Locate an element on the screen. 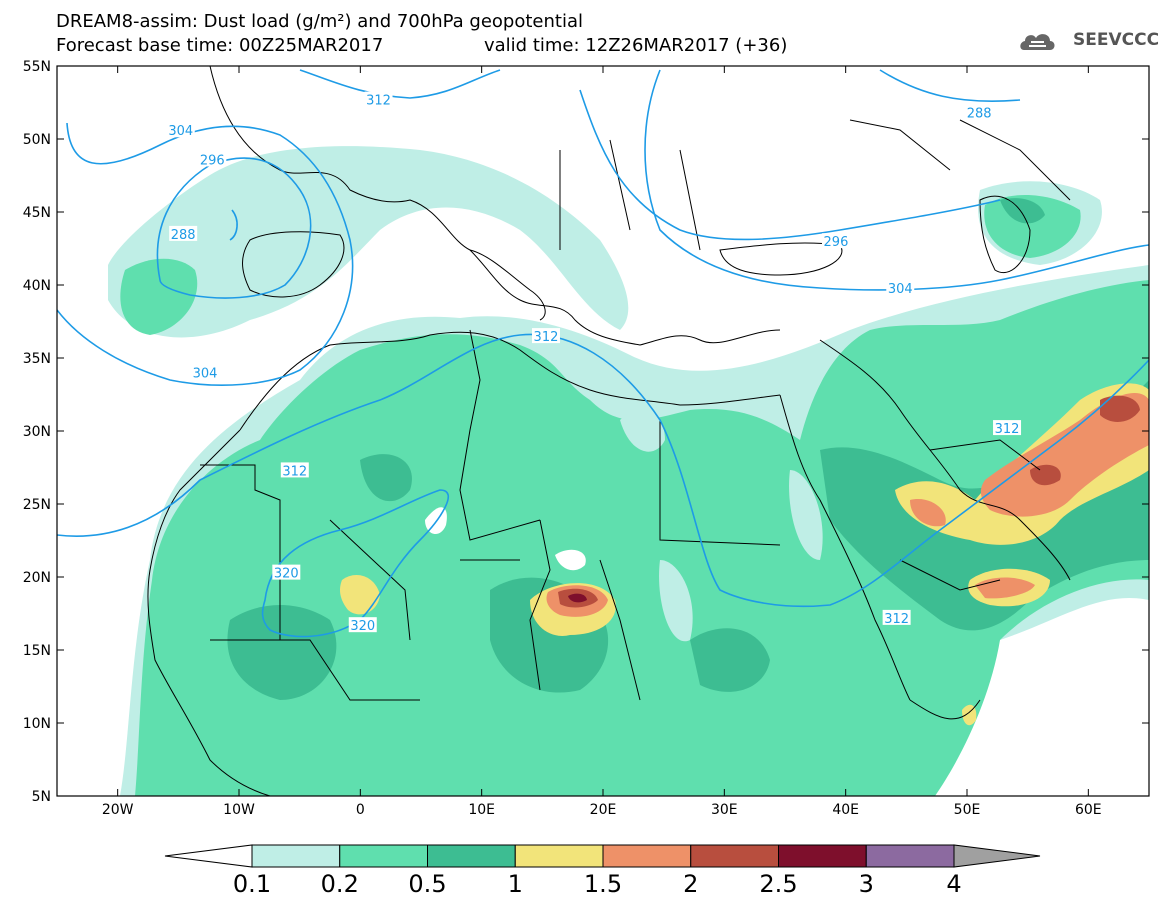 This screenshot has height=907, width=1165. lat-label: 50N is located at coordinates (37, 140).